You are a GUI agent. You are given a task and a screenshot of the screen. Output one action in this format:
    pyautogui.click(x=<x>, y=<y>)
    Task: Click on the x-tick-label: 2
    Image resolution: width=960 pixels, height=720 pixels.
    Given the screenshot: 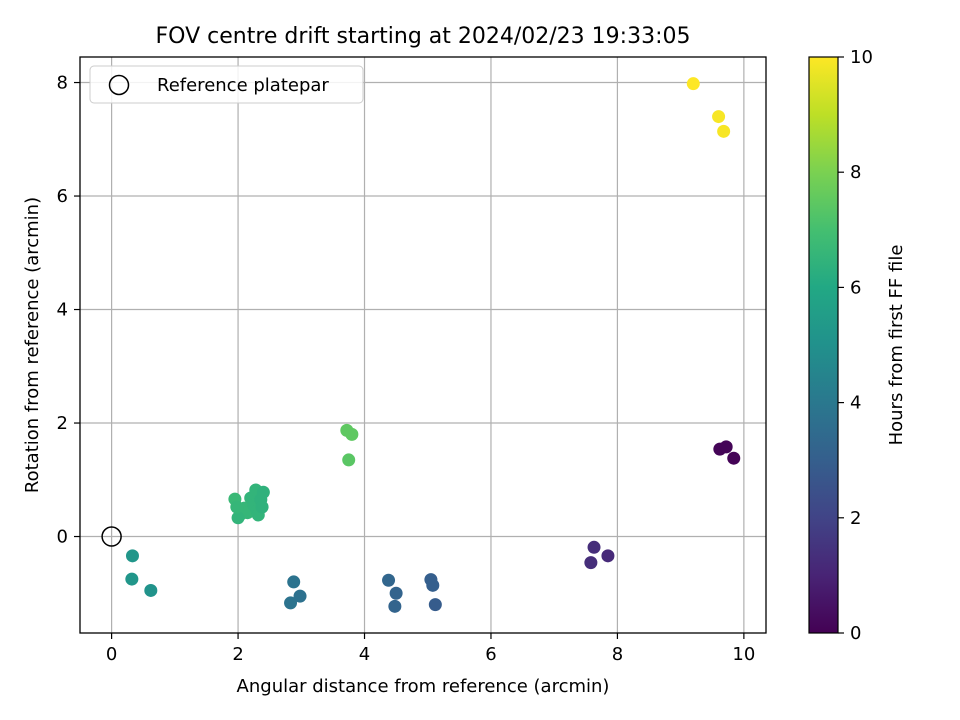 What is the action you would take?
    pyautogui.click(x=237, y=654)
    